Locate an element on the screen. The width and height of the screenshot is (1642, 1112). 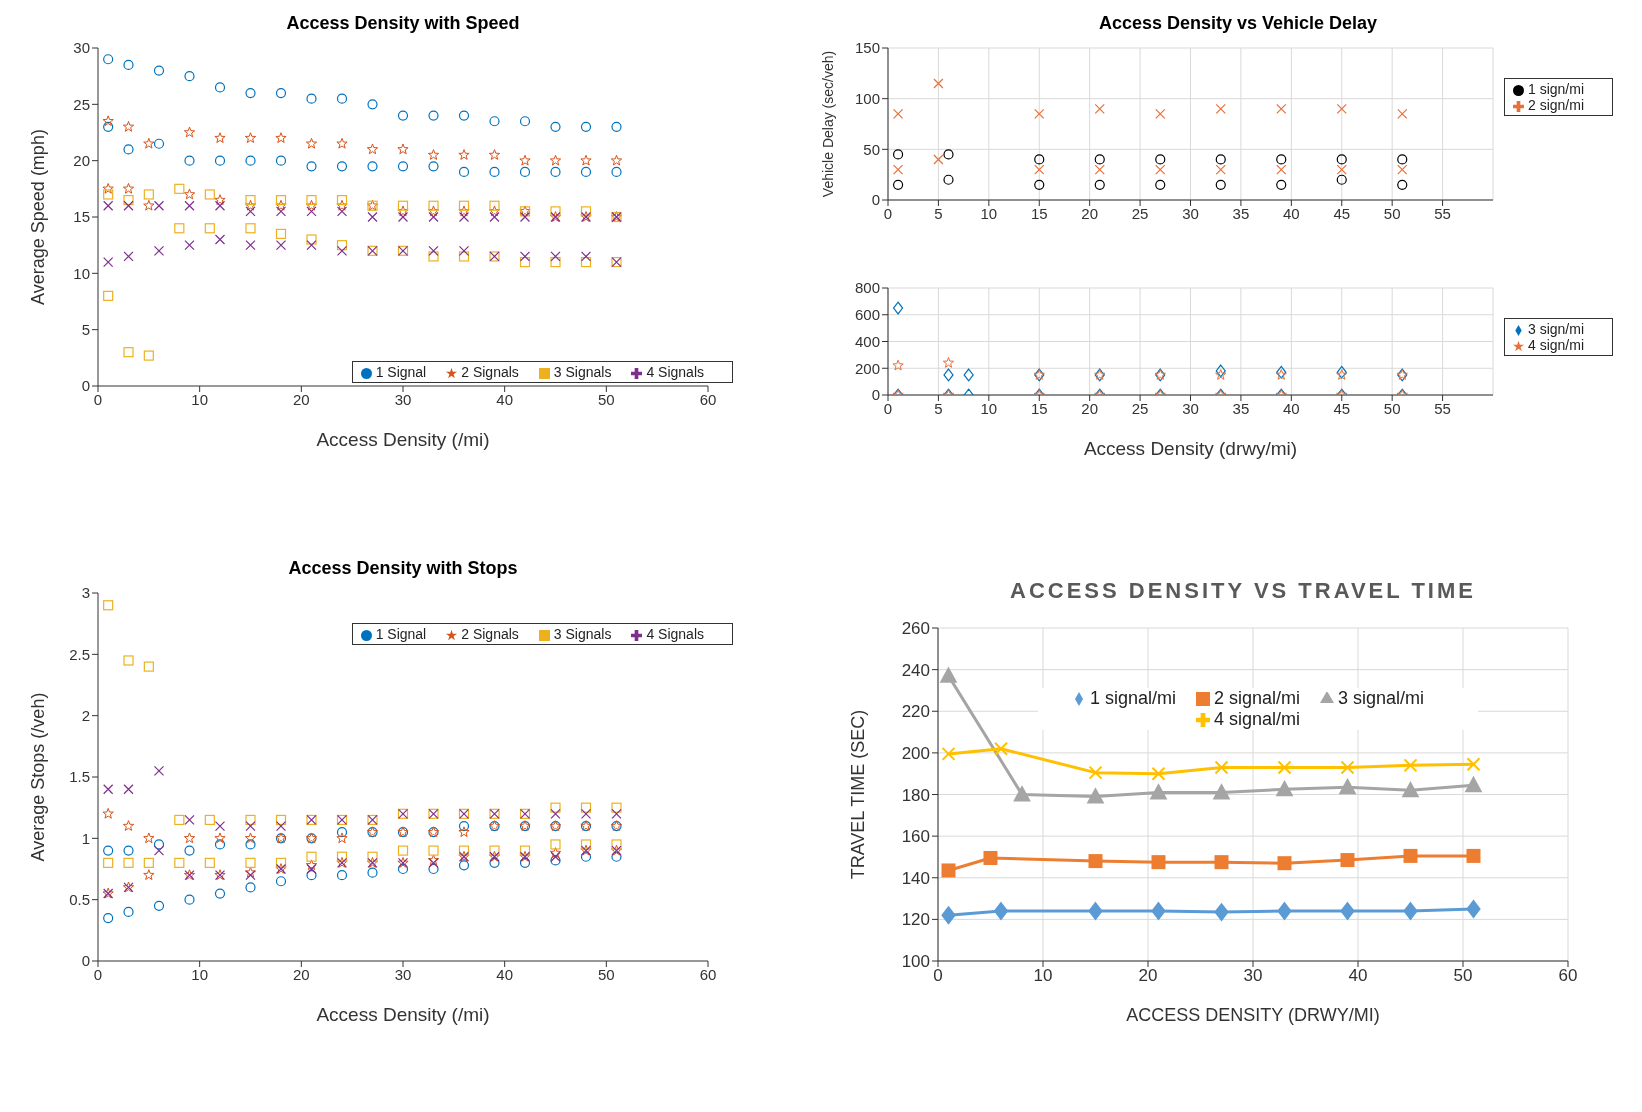
legend-label: 2 sign/mi is located at coordinates (1555, 105).